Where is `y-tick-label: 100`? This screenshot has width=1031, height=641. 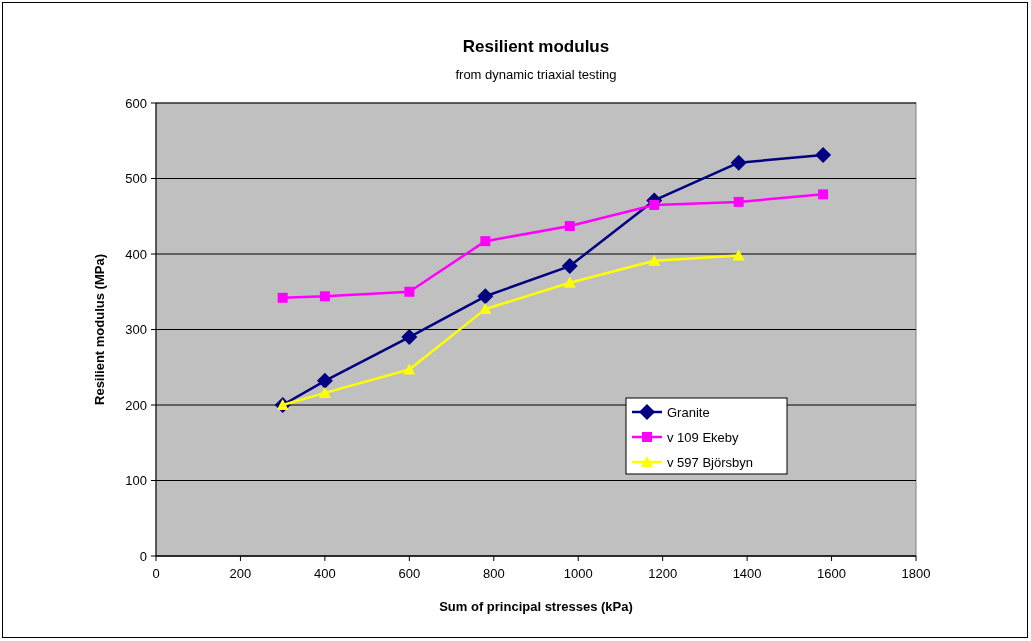
y-tick-label: 100 is located at coordinates (136, 481).